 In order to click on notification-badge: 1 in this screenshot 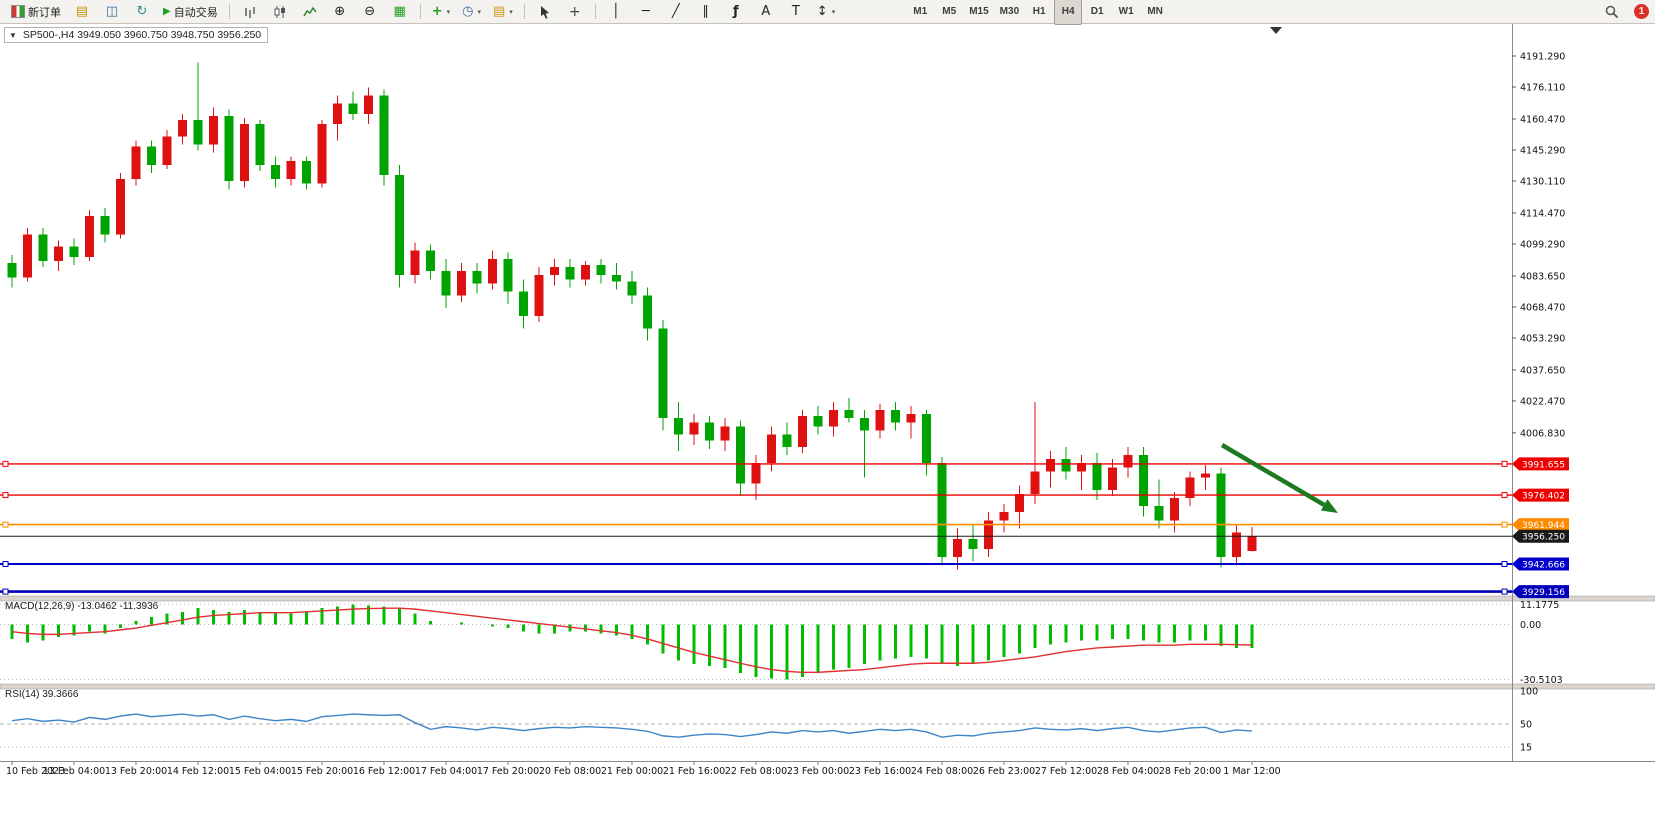, I will do `click(1641, 11)`.